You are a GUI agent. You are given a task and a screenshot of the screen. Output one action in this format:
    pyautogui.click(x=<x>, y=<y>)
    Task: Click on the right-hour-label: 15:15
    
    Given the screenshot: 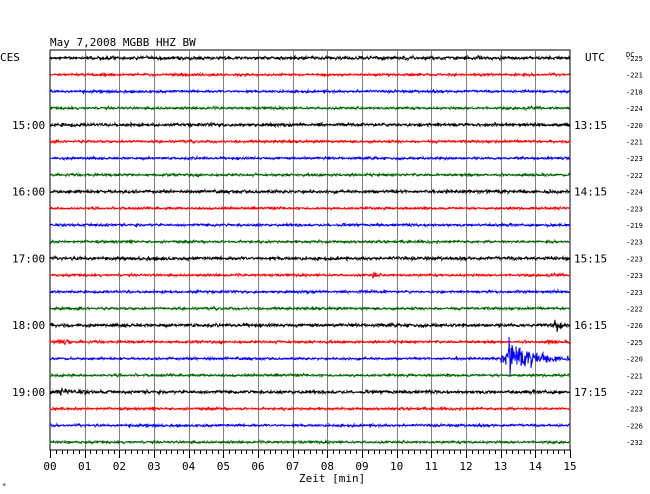 What is the action you would take?
    pyautogui.click(x=590, y=258)
    